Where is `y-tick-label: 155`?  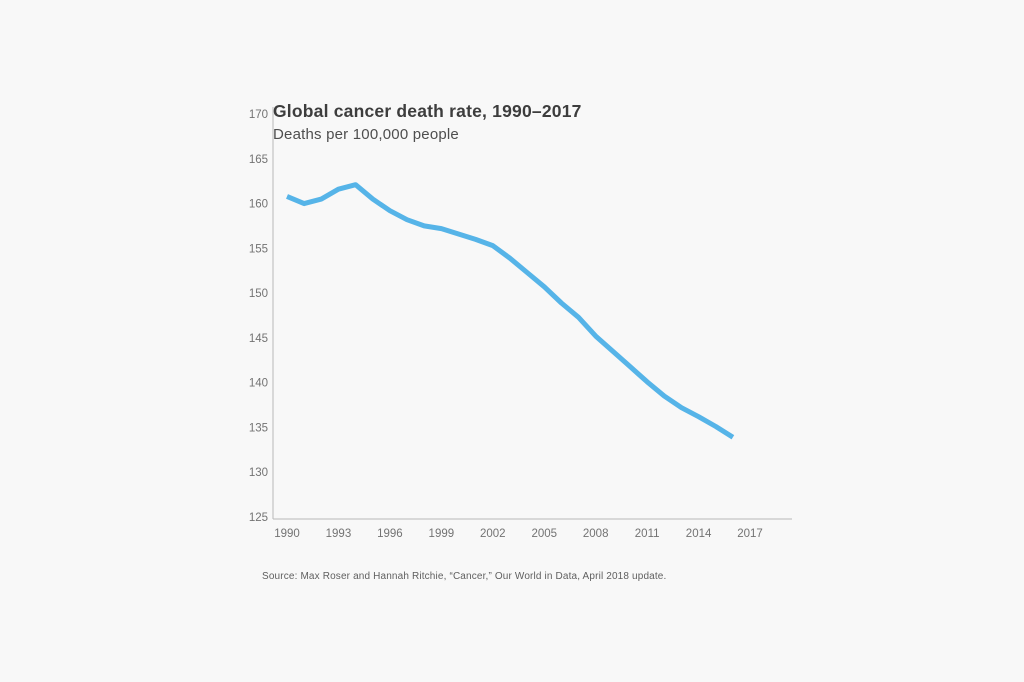
y-tick-label: 155 is located at coordinates (258, 249).